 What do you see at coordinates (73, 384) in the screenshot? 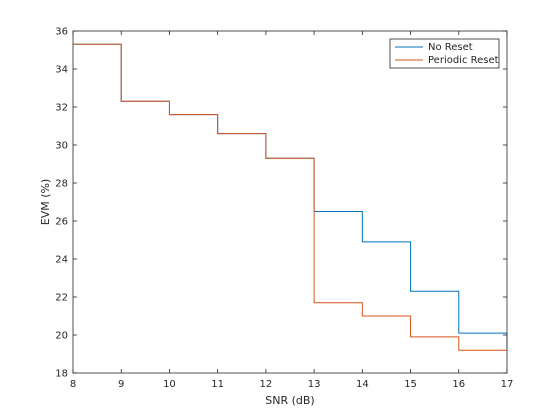
I see `x-tick-label: 8` at bounding box center [73, 384].